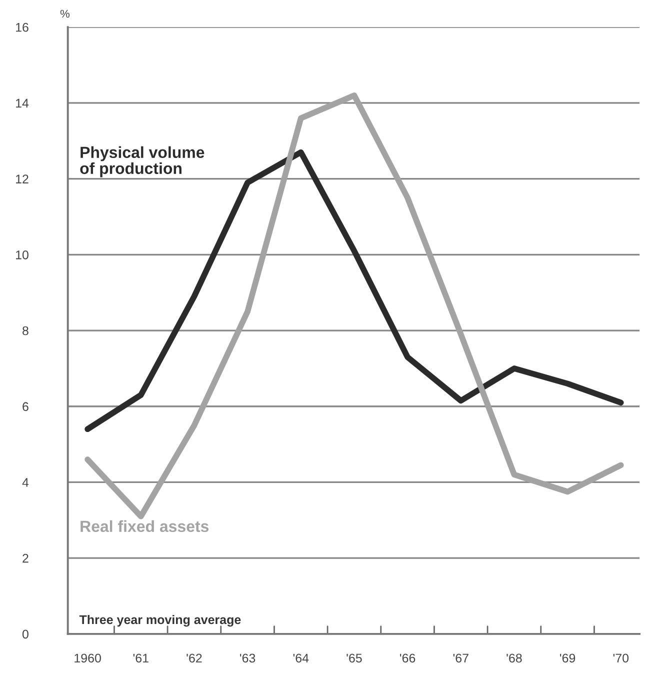 This screenshot has height=678, width=646. I want to click on y-tick-label: 12, so click(22, 179).